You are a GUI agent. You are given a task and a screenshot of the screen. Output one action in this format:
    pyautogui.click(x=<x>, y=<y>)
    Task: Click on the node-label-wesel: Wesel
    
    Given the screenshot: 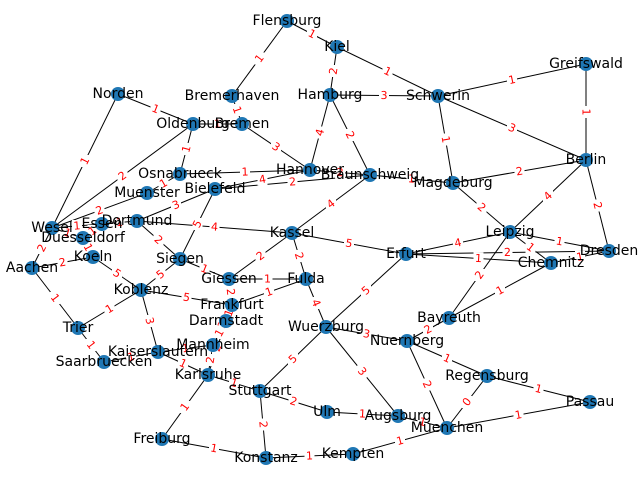 What is the action you would take?
    pyautogui.click(x=51, y=228)
    